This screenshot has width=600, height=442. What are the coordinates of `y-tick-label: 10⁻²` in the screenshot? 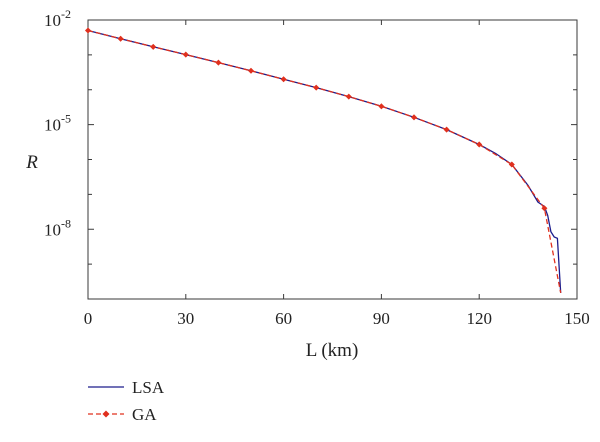 It's located at (57, 18).